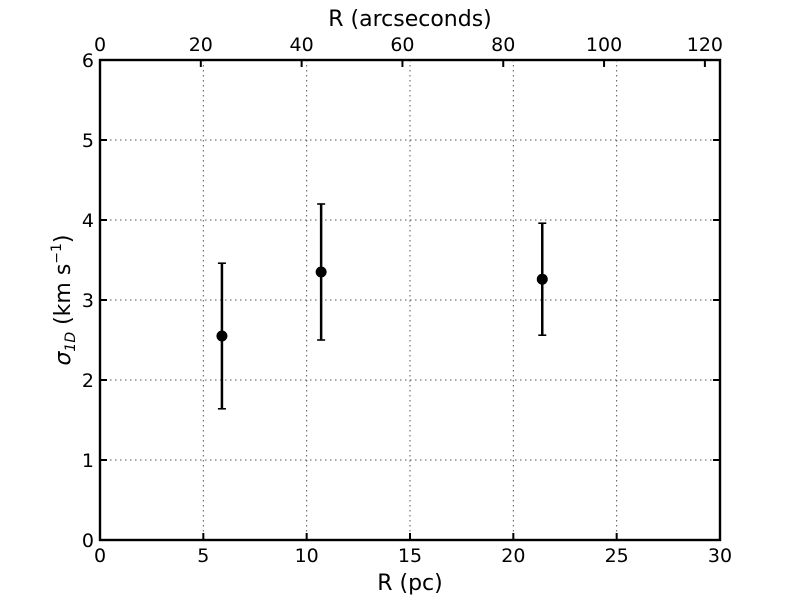  Describe the element at coordinates (410, 556) in the screenshot. I see `x-tick-label: 15` at that location.